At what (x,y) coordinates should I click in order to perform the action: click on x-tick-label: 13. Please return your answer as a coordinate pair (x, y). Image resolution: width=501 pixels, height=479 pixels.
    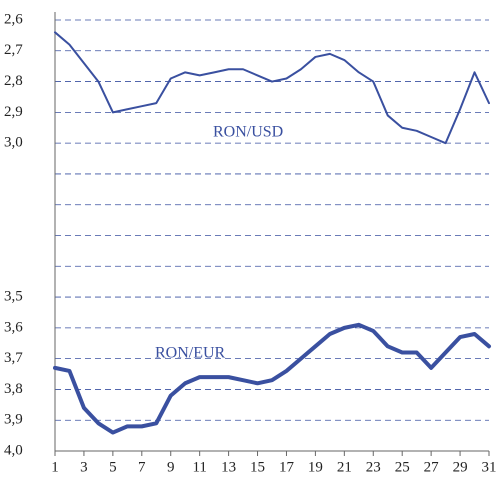
    Looking at the image, I should click on (228, 467).